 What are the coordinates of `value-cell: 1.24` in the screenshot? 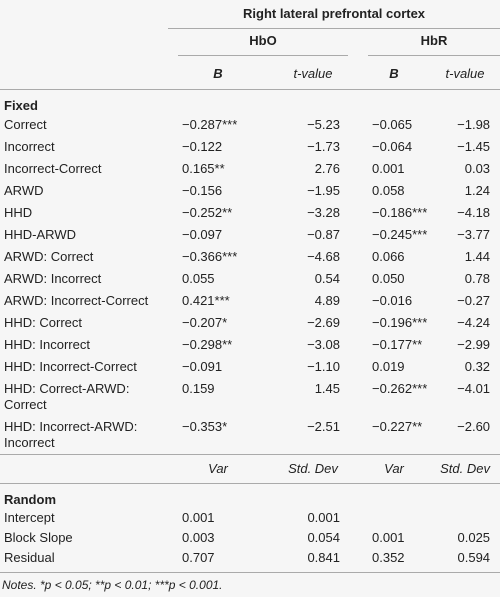 It's located at (477, 190).